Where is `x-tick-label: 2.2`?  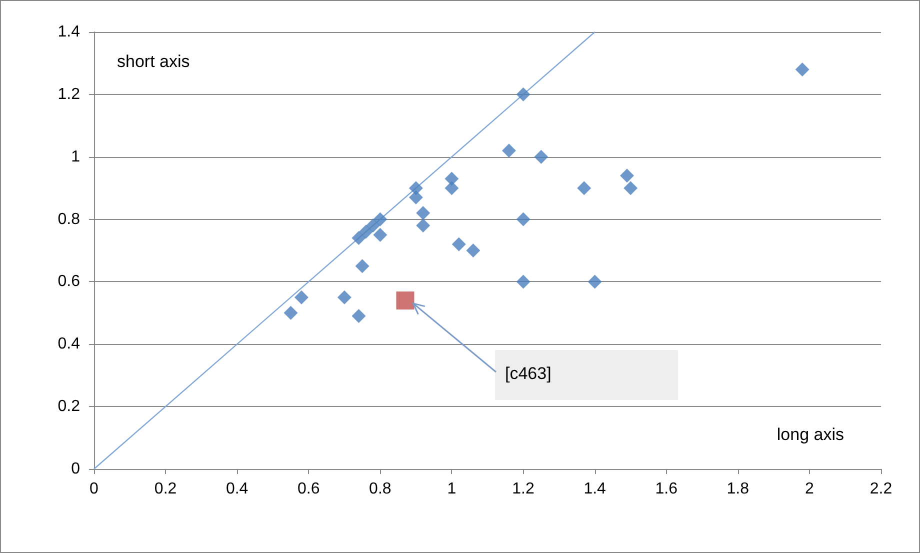 x-tick-label: 2.2 is located at coordinates (881, 489).